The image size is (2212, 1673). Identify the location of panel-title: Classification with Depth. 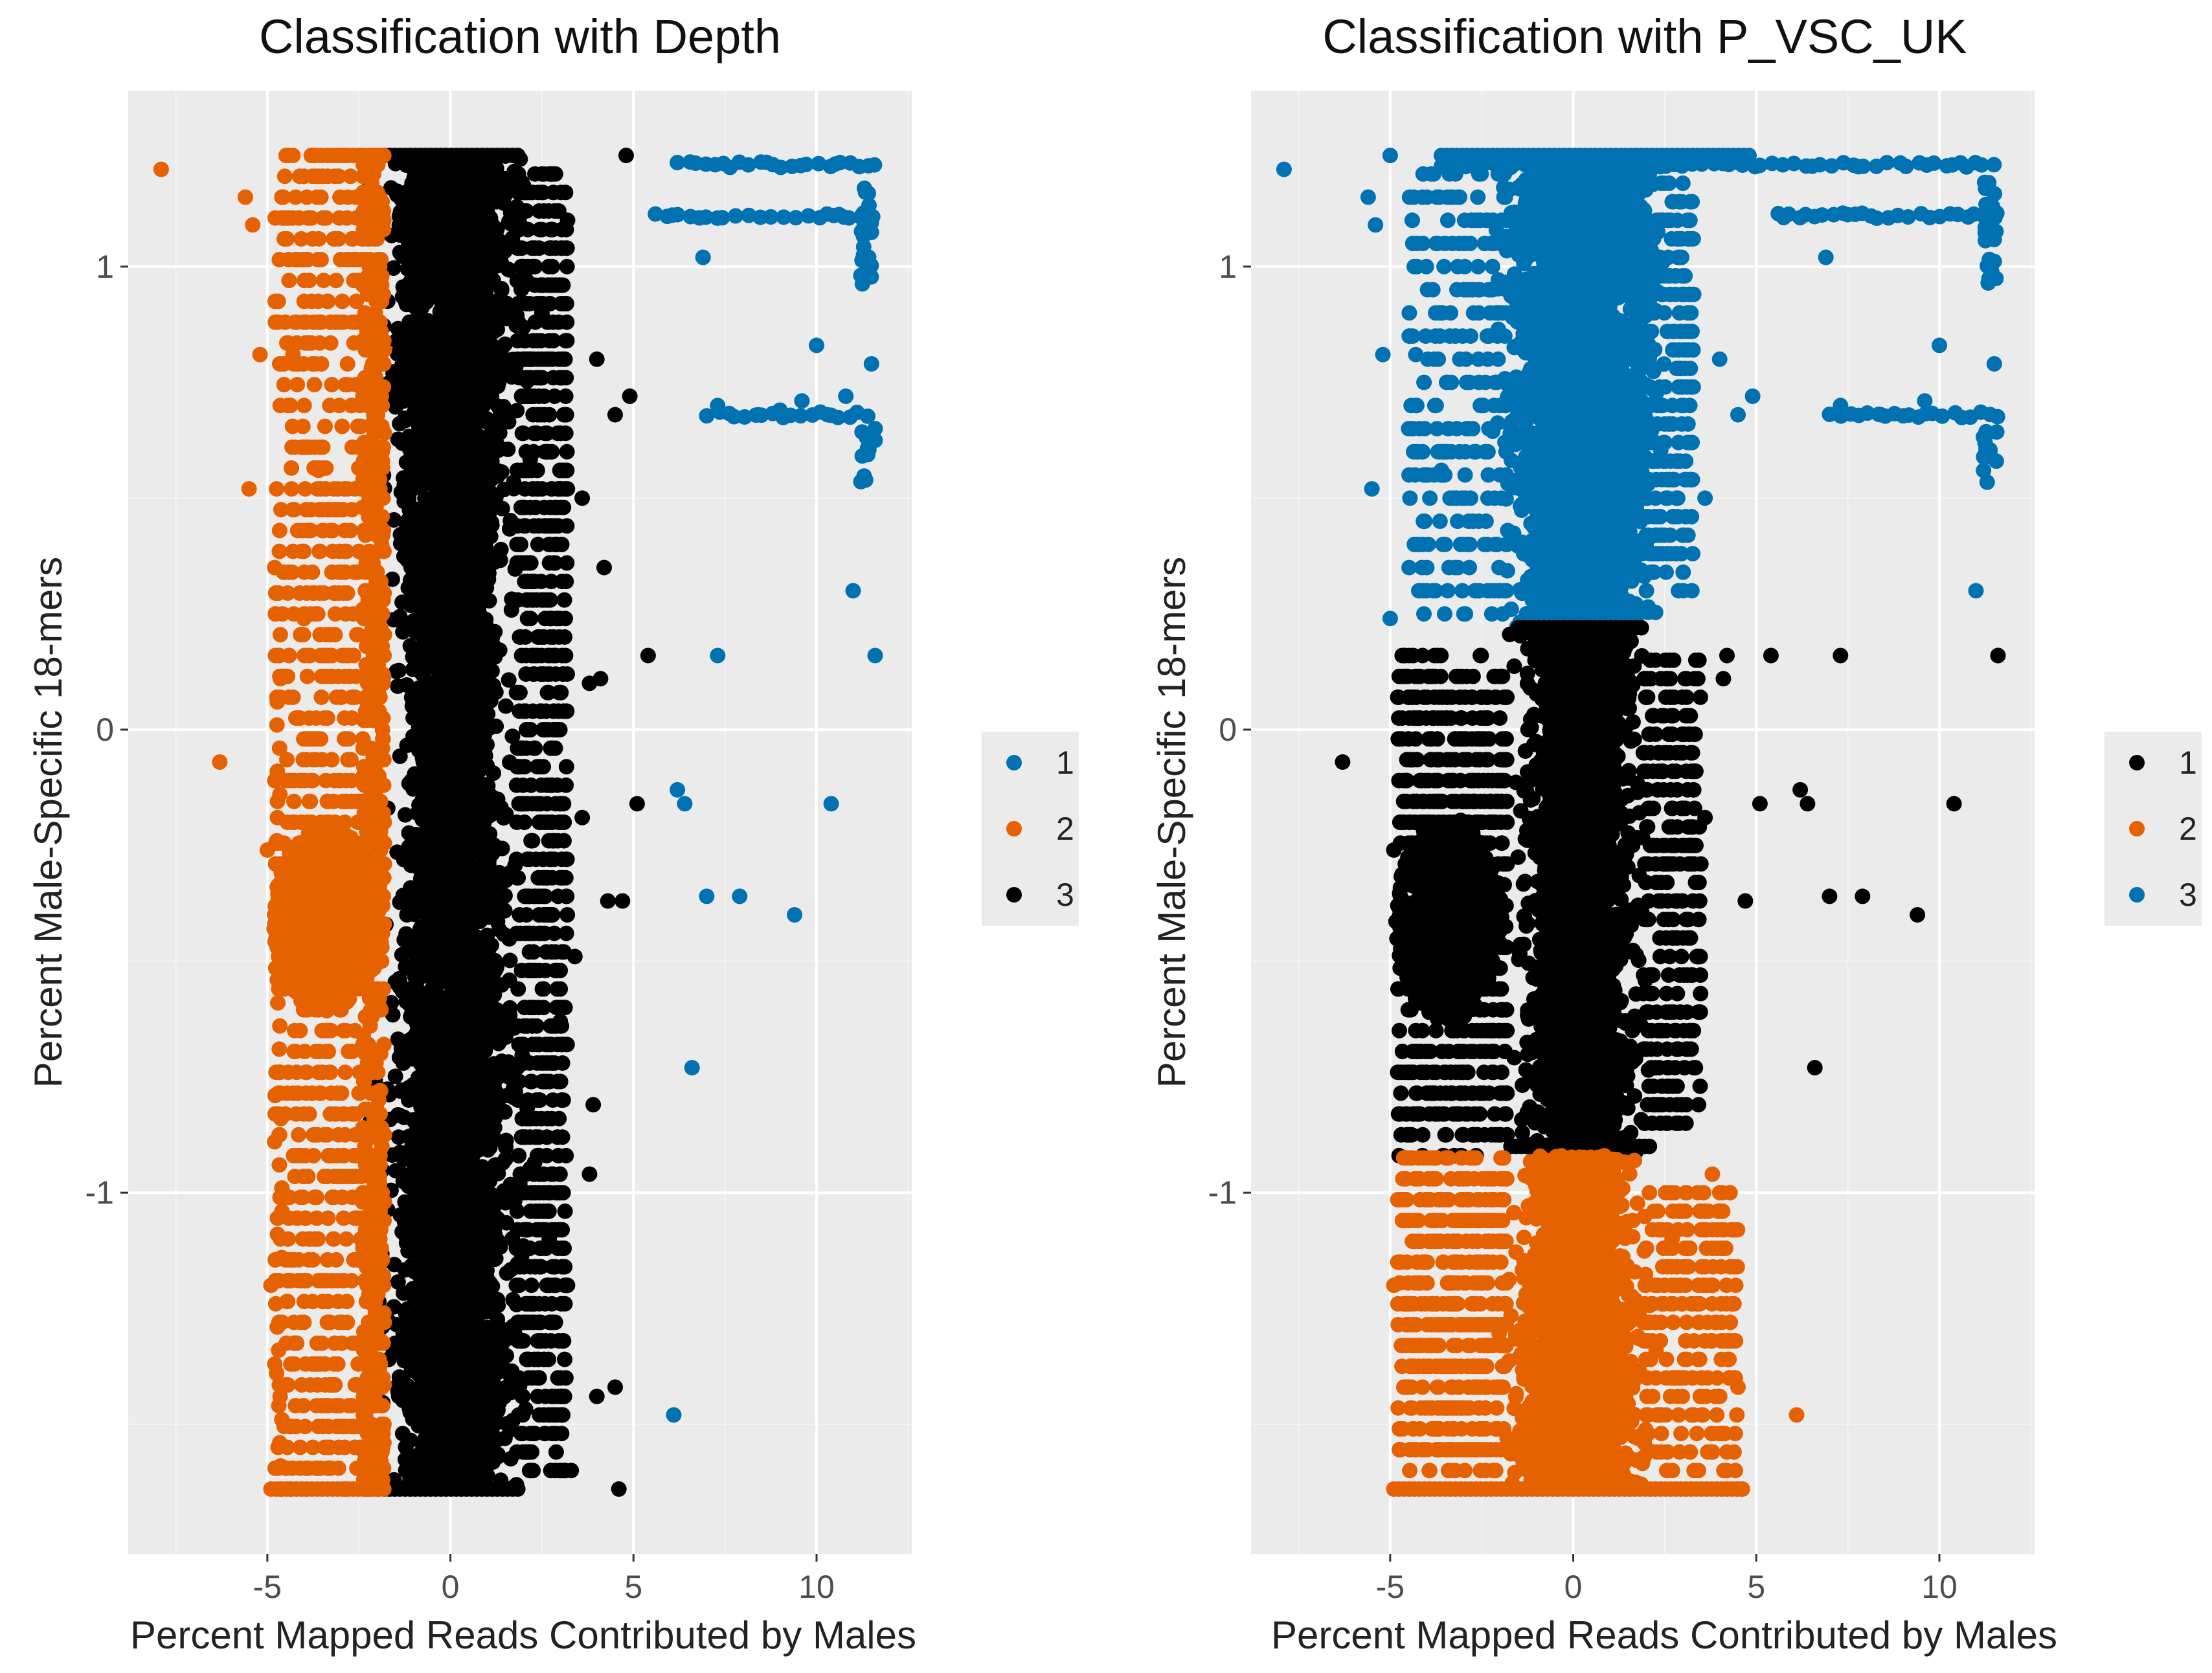
(520, 36).